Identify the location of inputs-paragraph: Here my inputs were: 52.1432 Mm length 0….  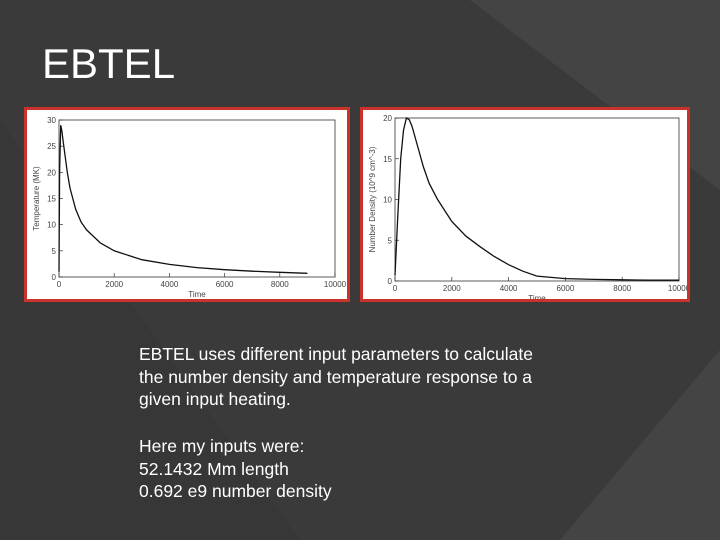
(374, 469).